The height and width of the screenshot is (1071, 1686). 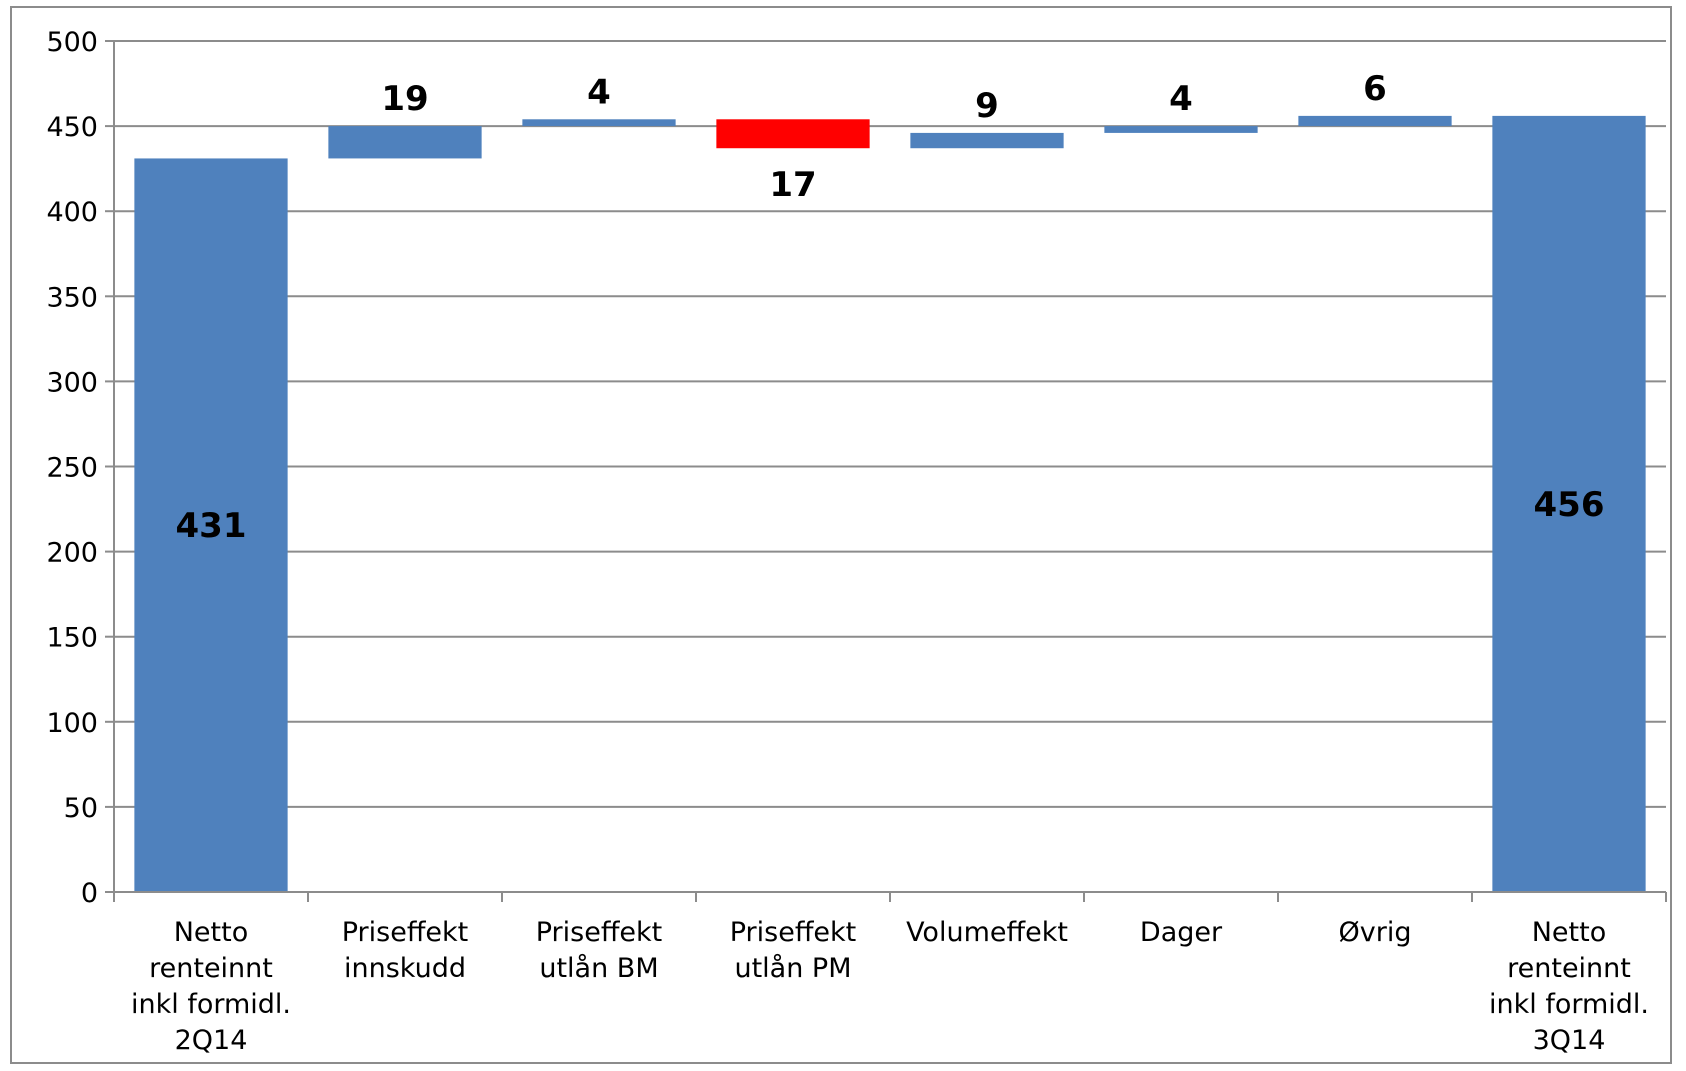 I want to click on x-category-label: Dager, so click(x=1181, y=932).